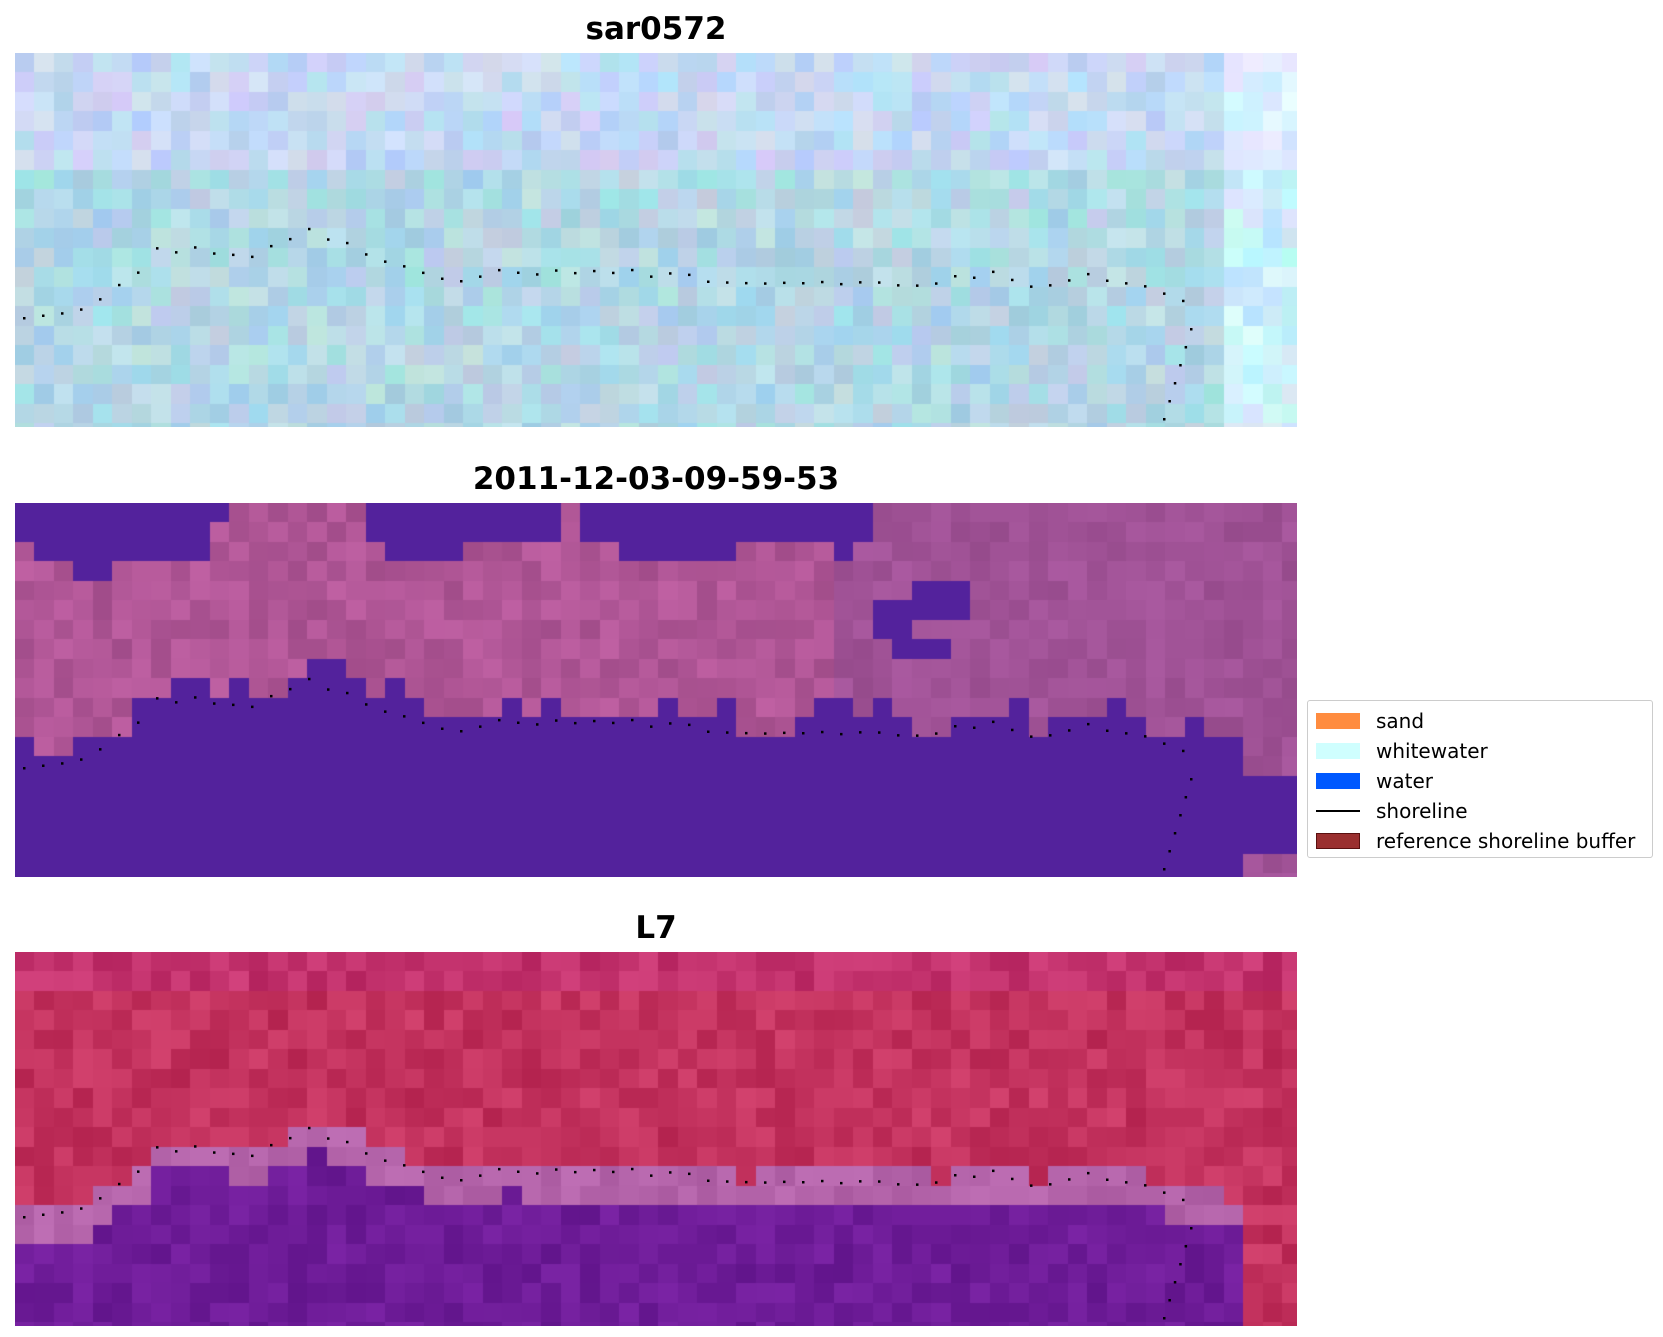  Describe the element at coordinates (656, 29) in the screenshot. I see `panel-title-sar: sar0572` at that location.